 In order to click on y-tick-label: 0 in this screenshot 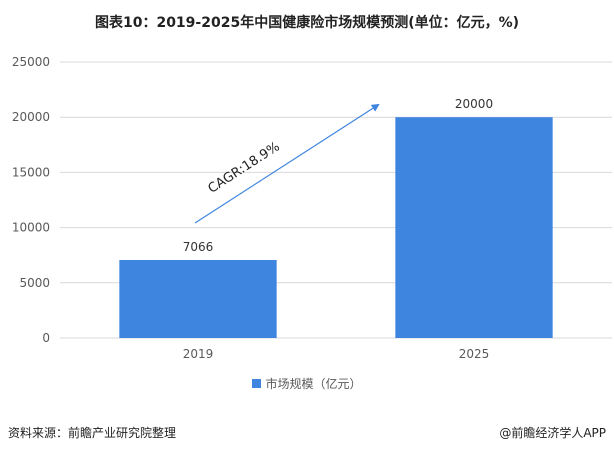, I will do `click(46, 338)`.